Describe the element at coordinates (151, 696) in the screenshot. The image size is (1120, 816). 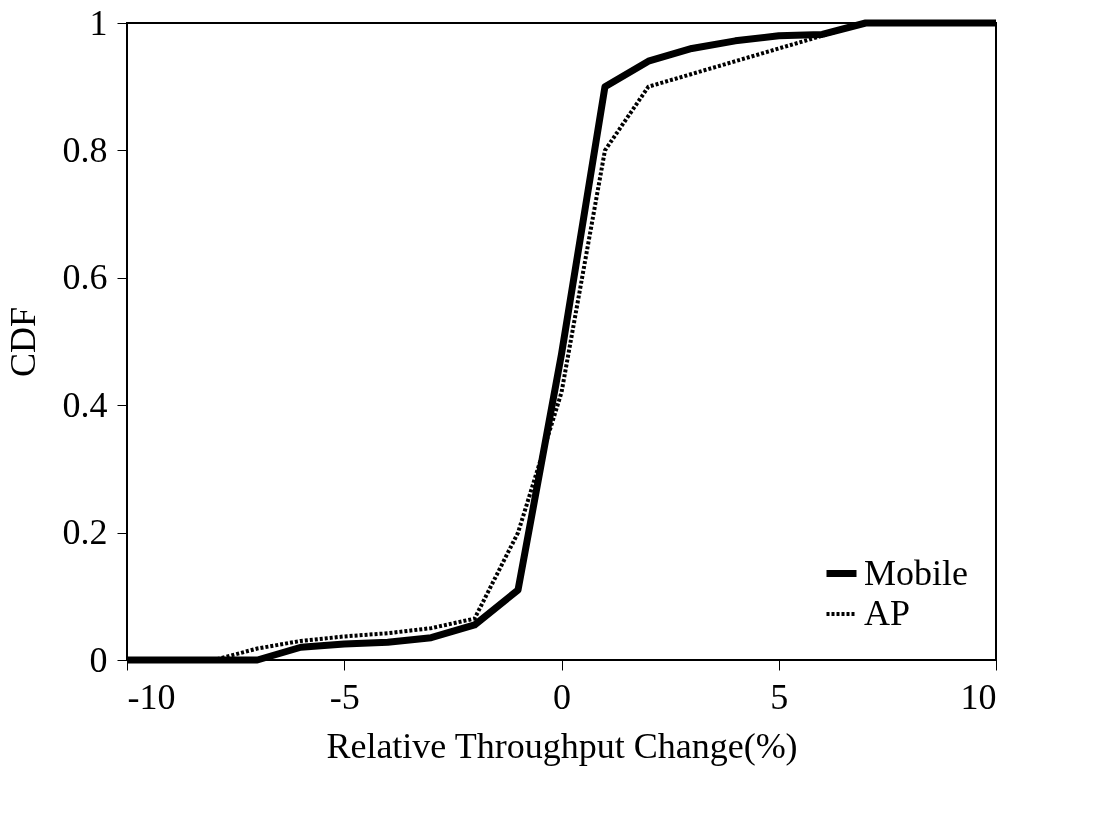
I see `x-tick-label: -10` at that location.